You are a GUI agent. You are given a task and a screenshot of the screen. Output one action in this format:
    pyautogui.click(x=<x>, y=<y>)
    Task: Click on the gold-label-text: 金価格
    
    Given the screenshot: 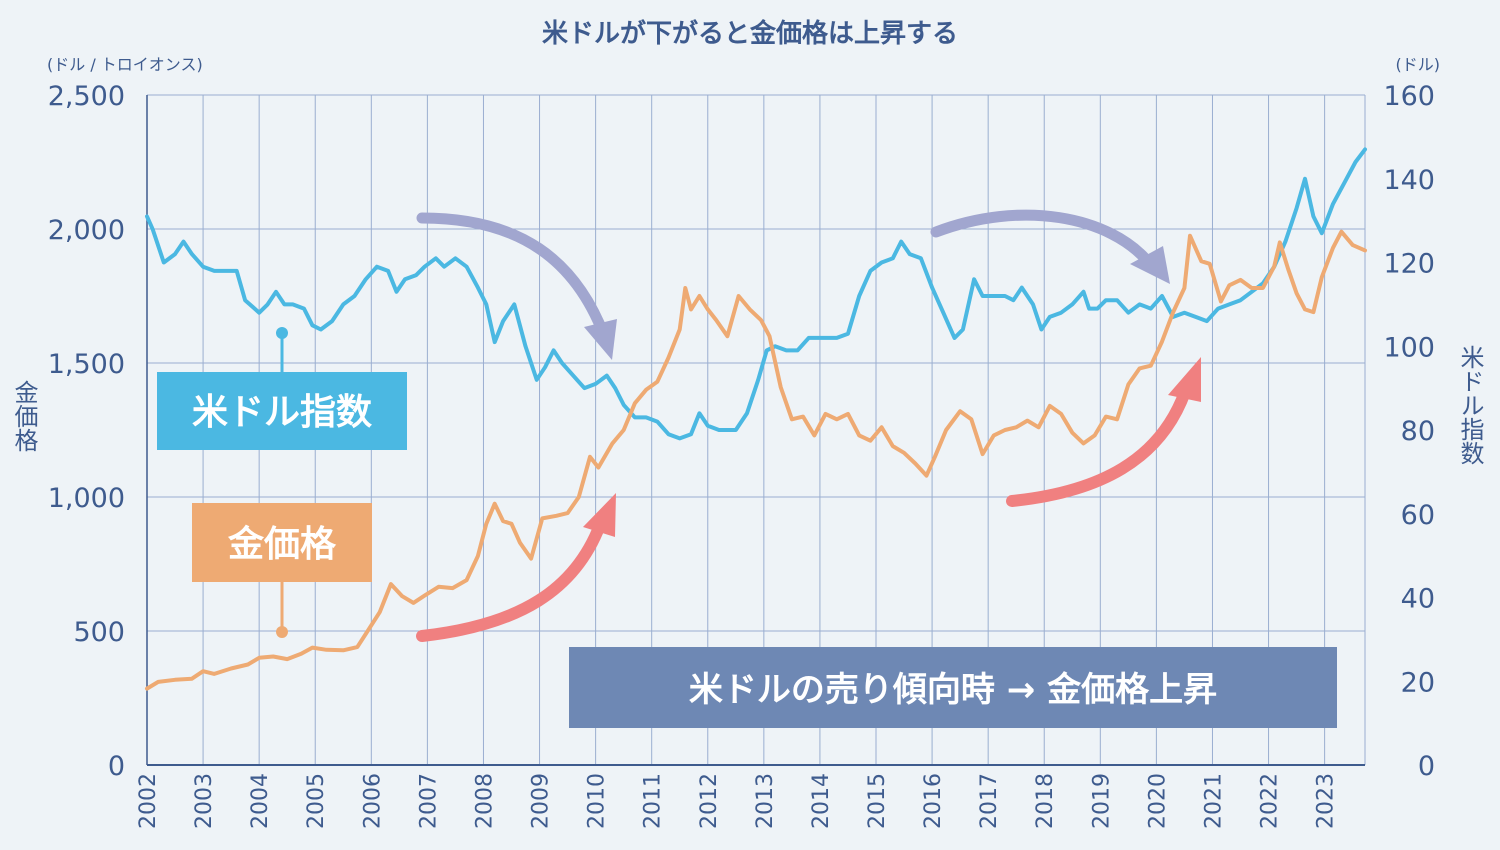 What is the action you would take?
    pyautogui.click(x=282, y=544)
    